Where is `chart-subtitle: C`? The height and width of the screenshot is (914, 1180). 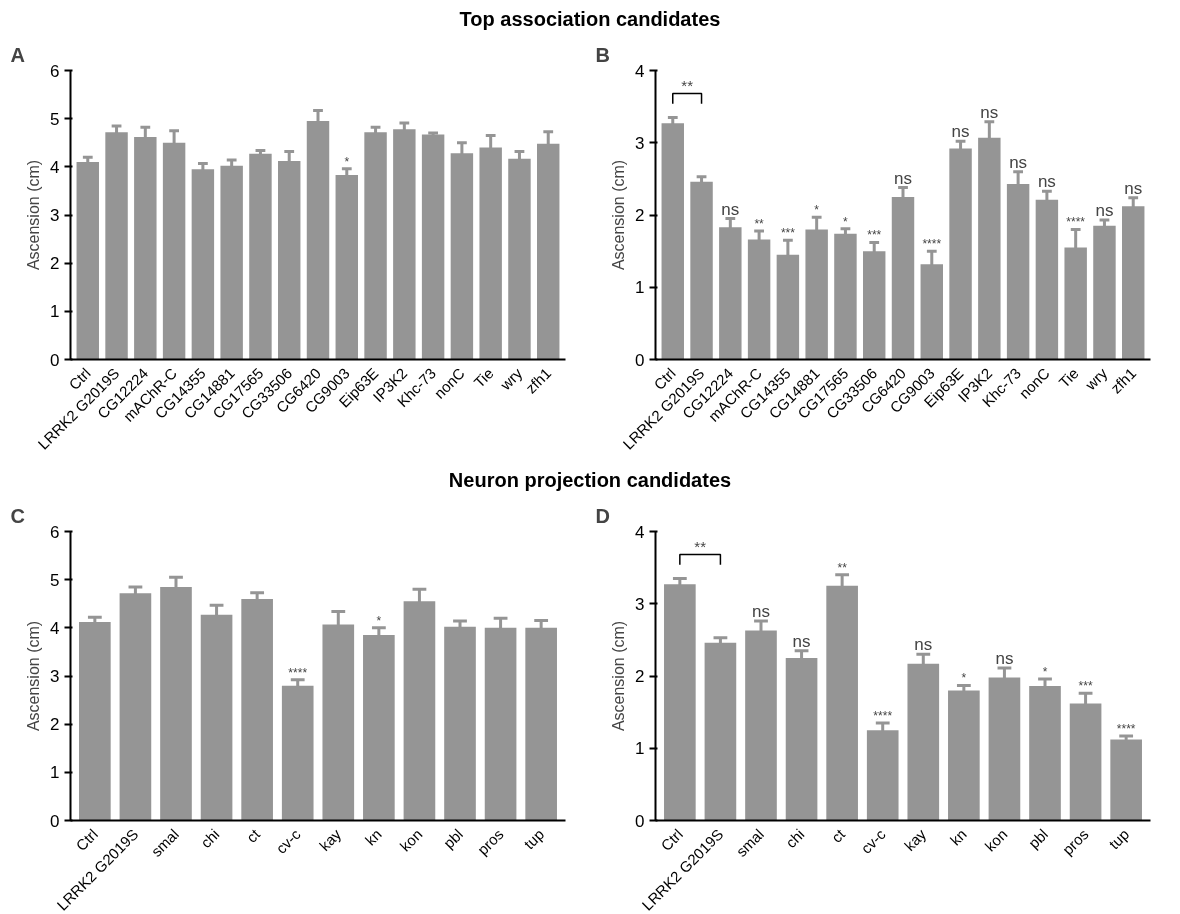 chart-subtitle: C is located at coordinates (17, 515).